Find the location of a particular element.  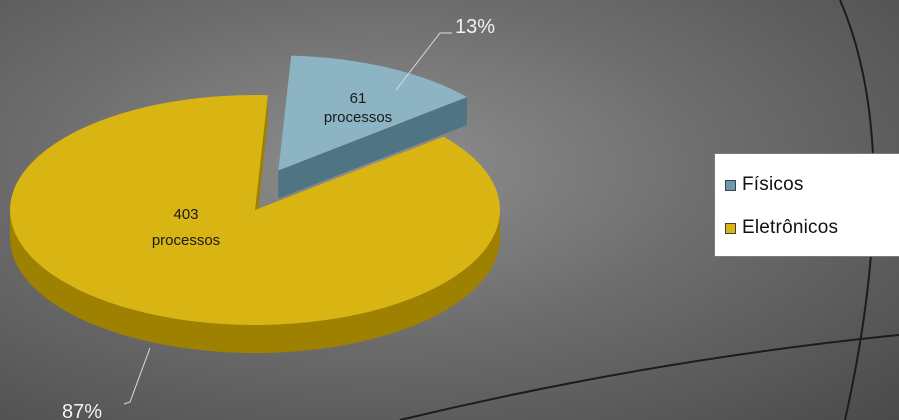

slice-wall-eletronicos is located at coordinates (261, 167).